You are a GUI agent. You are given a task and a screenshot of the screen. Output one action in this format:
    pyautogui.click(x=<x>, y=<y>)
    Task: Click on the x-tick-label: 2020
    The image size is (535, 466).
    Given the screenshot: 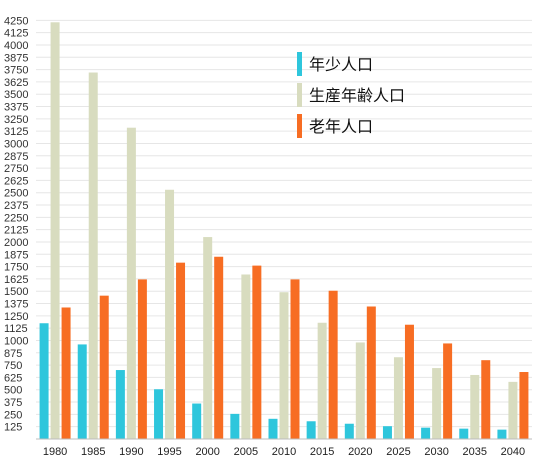 What is the action you would take?
    pyautogui.click(x=360, y=452)
    